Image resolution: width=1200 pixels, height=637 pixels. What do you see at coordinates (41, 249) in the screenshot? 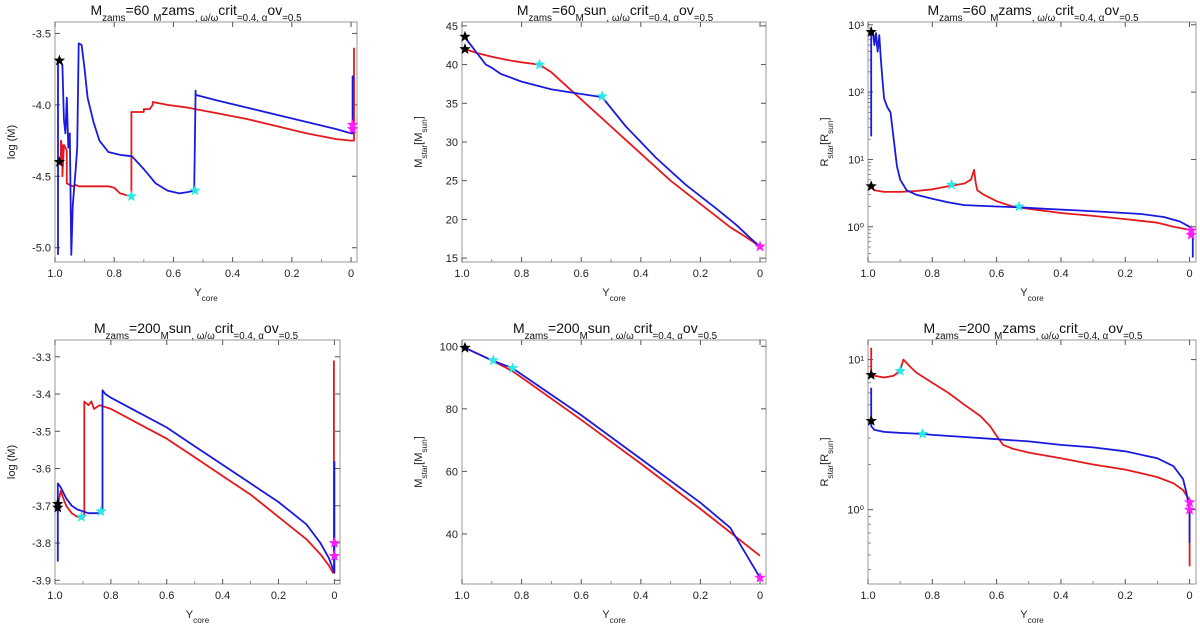
I see `y-tick-label: -5.0` at bounding box center [41, 249].